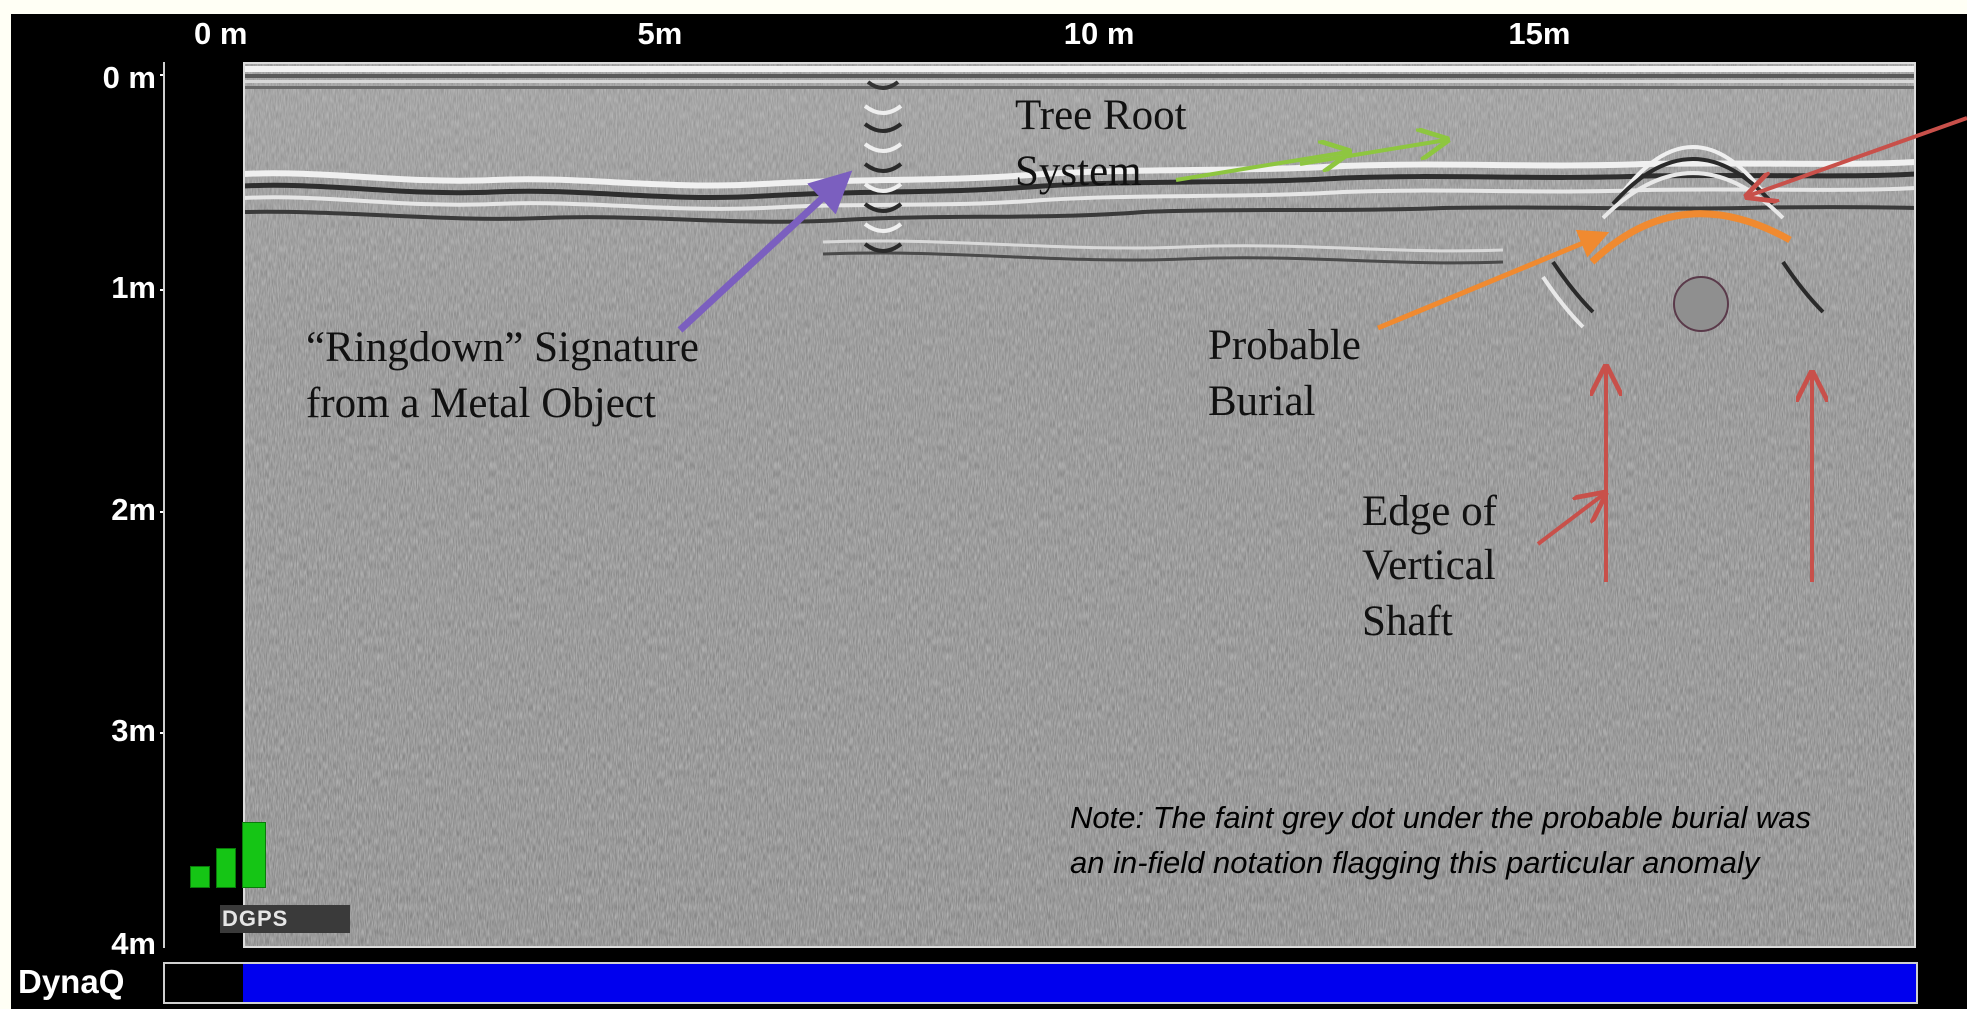 This screenshot has height=1009, width=1967. Describe the element at coordinates (133, 509) in the screenshot. I see `y-tick-label-2: 2m` at that location.